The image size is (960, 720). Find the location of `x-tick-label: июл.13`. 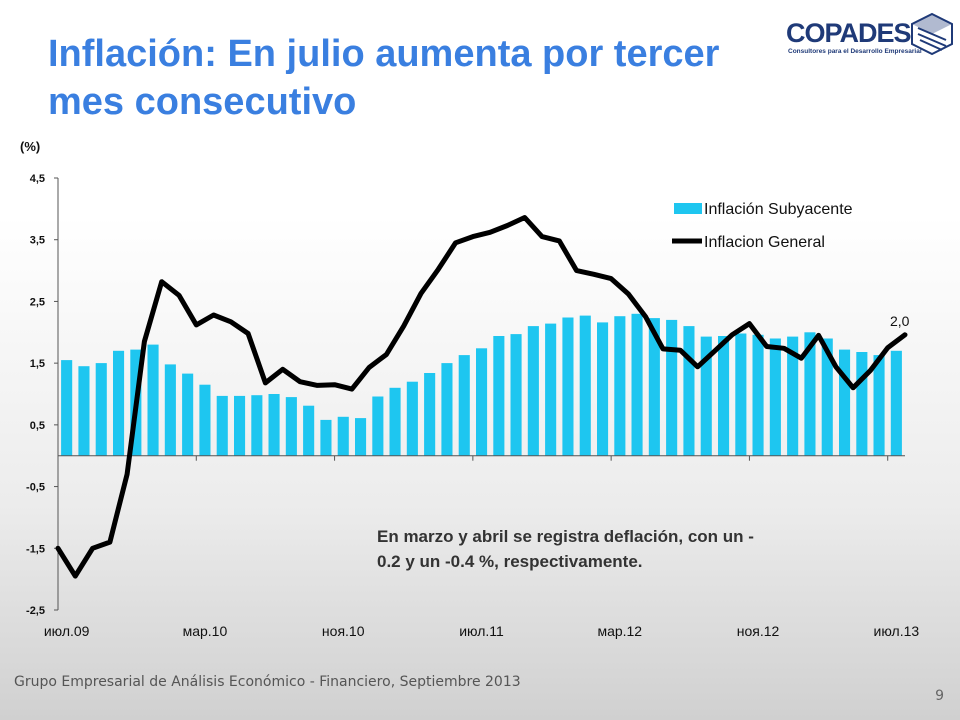

x-tick-label: июл.13 is located at coordinates (897, 631).